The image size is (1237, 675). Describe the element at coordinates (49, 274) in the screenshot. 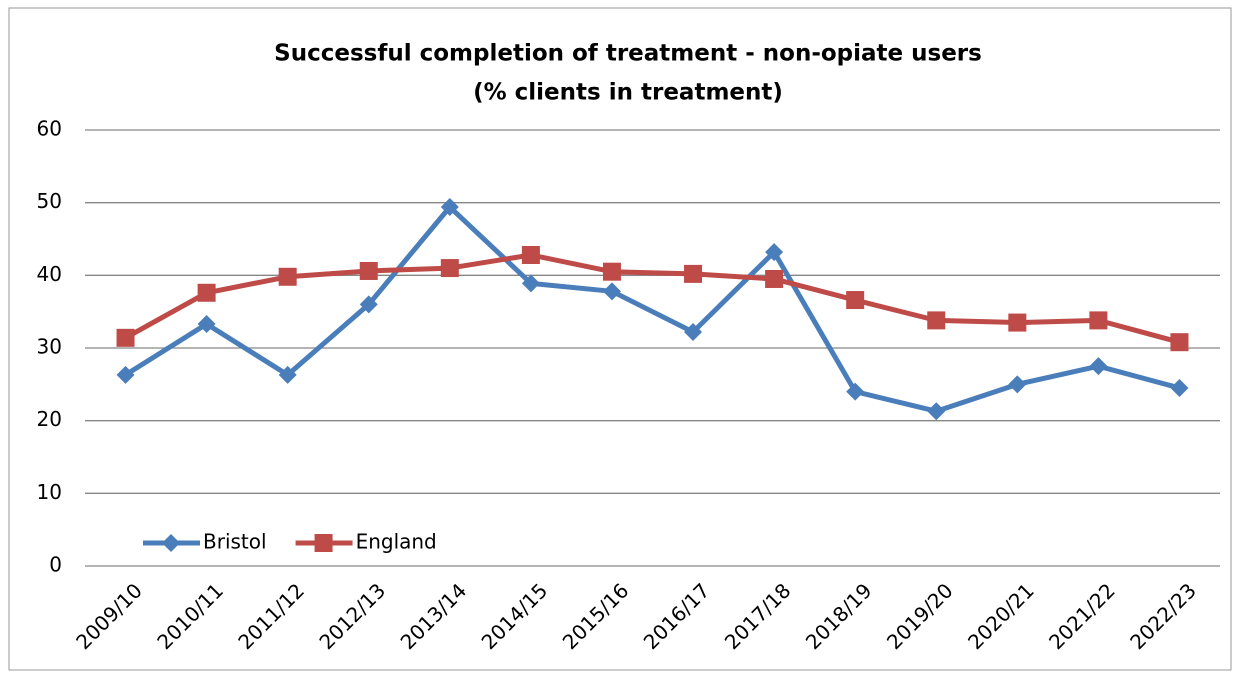

I see `y-tick-label: 40` at that location.